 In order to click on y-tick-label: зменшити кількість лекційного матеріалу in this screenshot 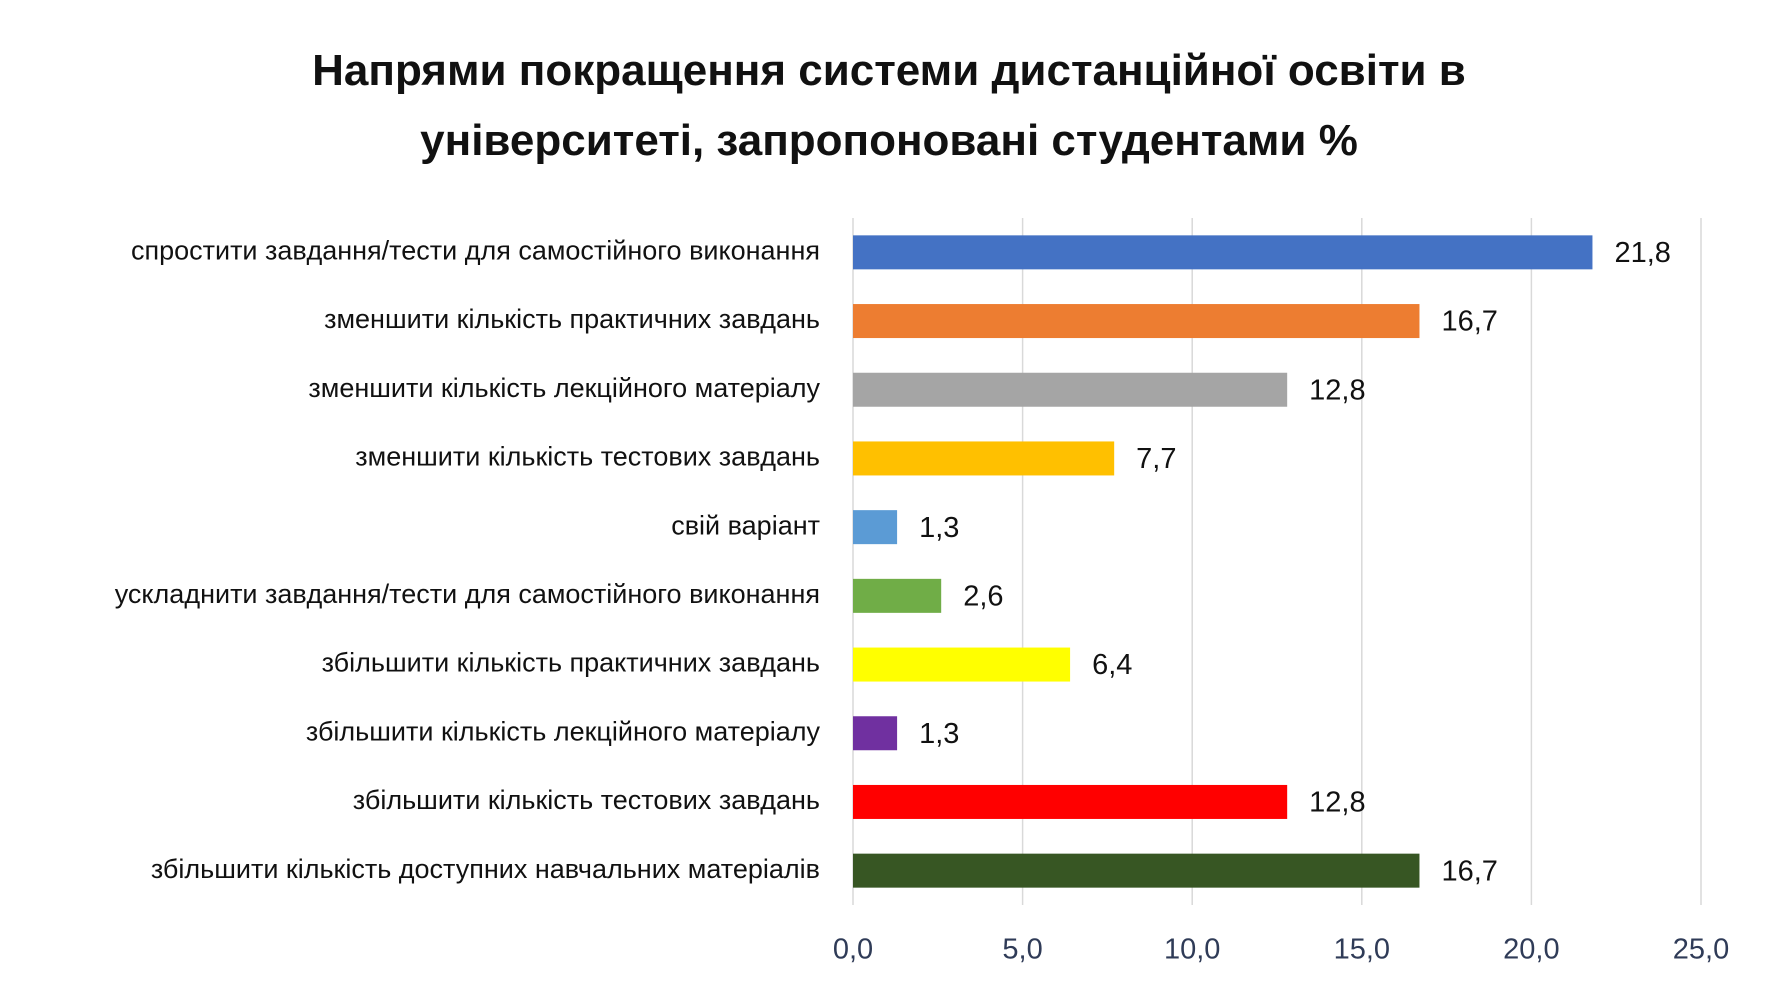, I will do `click(564, 388)`.